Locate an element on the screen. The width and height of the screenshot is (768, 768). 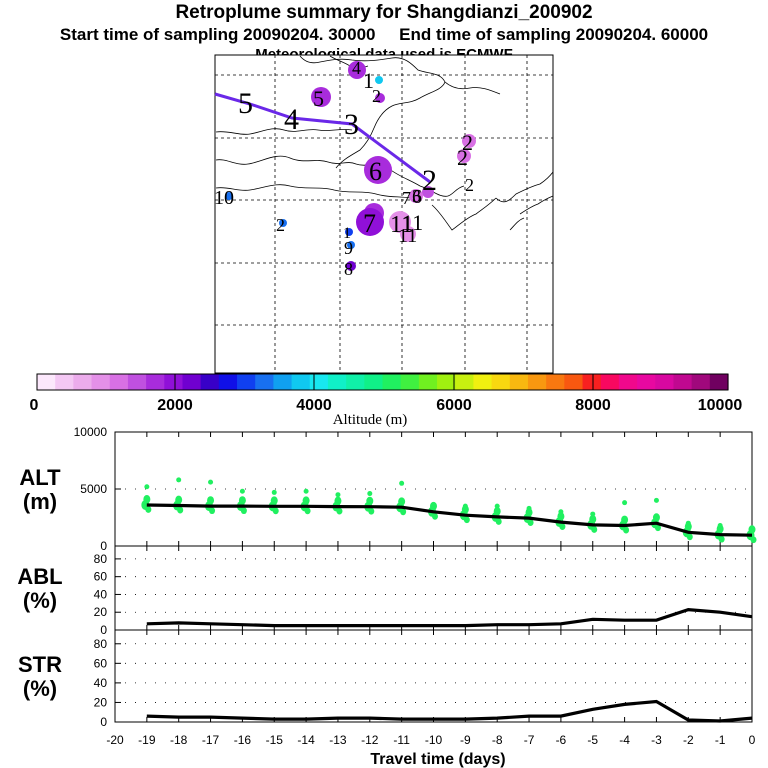
x-tick-label: -19 is located at coordinates (147, 740).